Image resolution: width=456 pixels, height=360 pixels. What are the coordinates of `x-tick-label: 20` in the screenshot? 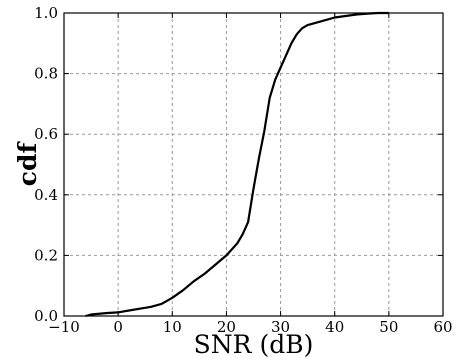 It's located at (226, 327).